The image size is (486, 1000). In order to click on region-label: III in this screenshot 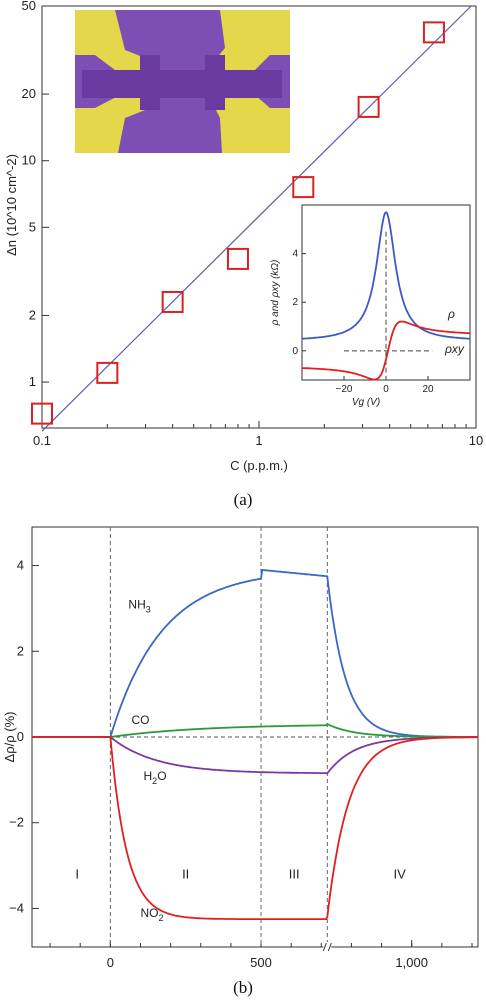, I will do `click(294, 873)`.